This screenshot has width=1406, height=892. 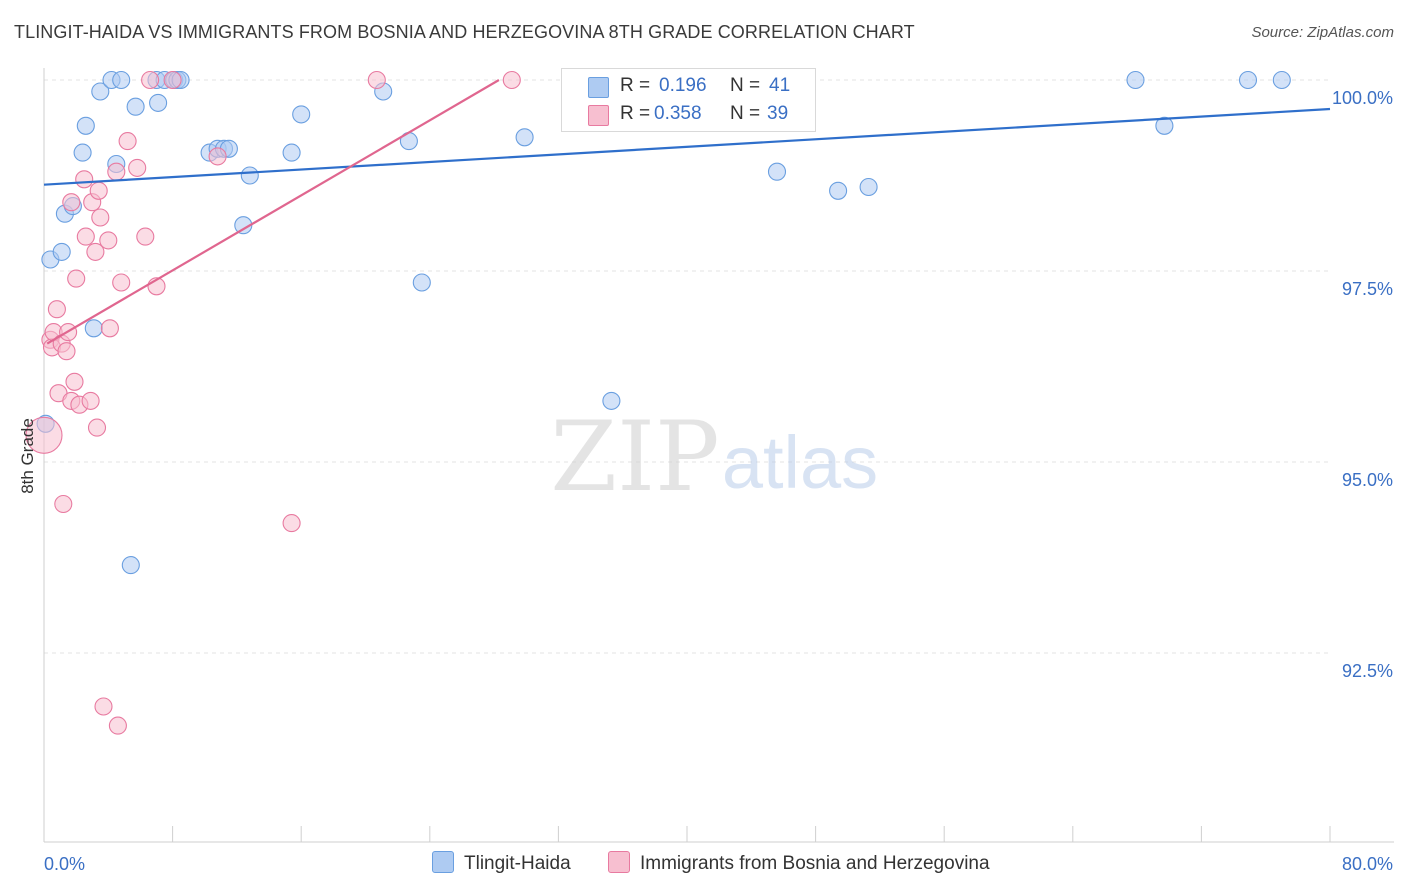 I want to click on y-tick-label: 92.5%, so click(x=1367, y=671).